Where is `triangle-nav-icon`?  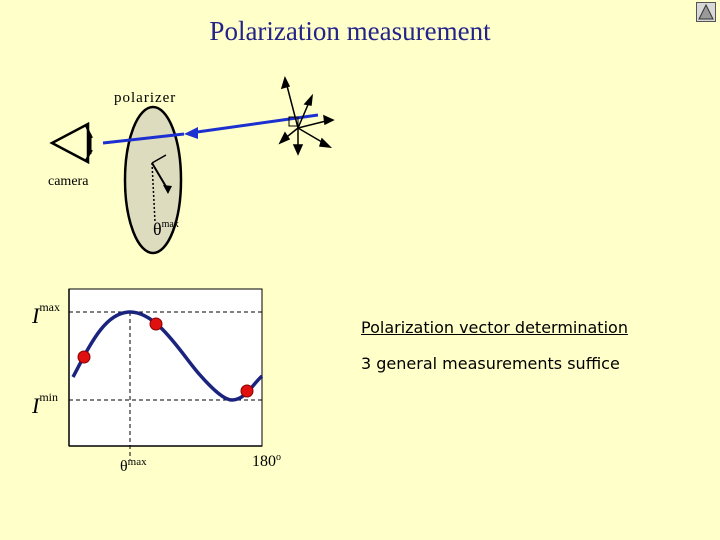
triangle-nav-icon is located at coordinates (706, 12).